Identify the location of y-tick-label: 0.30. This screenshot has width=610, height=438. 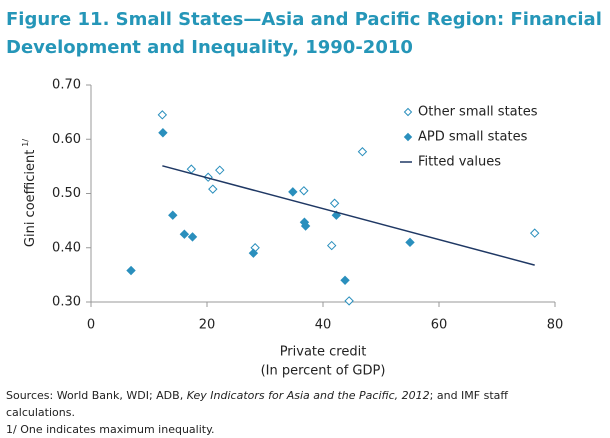
(66, 302).